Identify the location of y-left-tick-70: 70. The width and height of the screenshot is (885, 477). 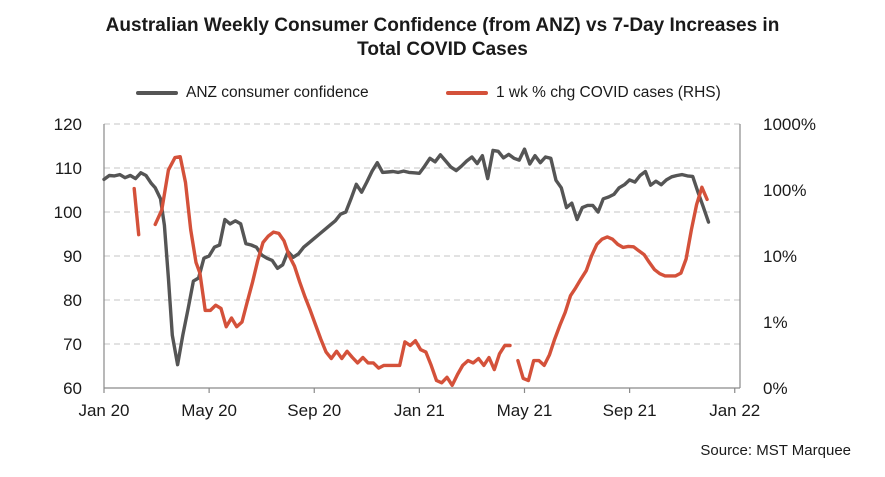
(72, 344).